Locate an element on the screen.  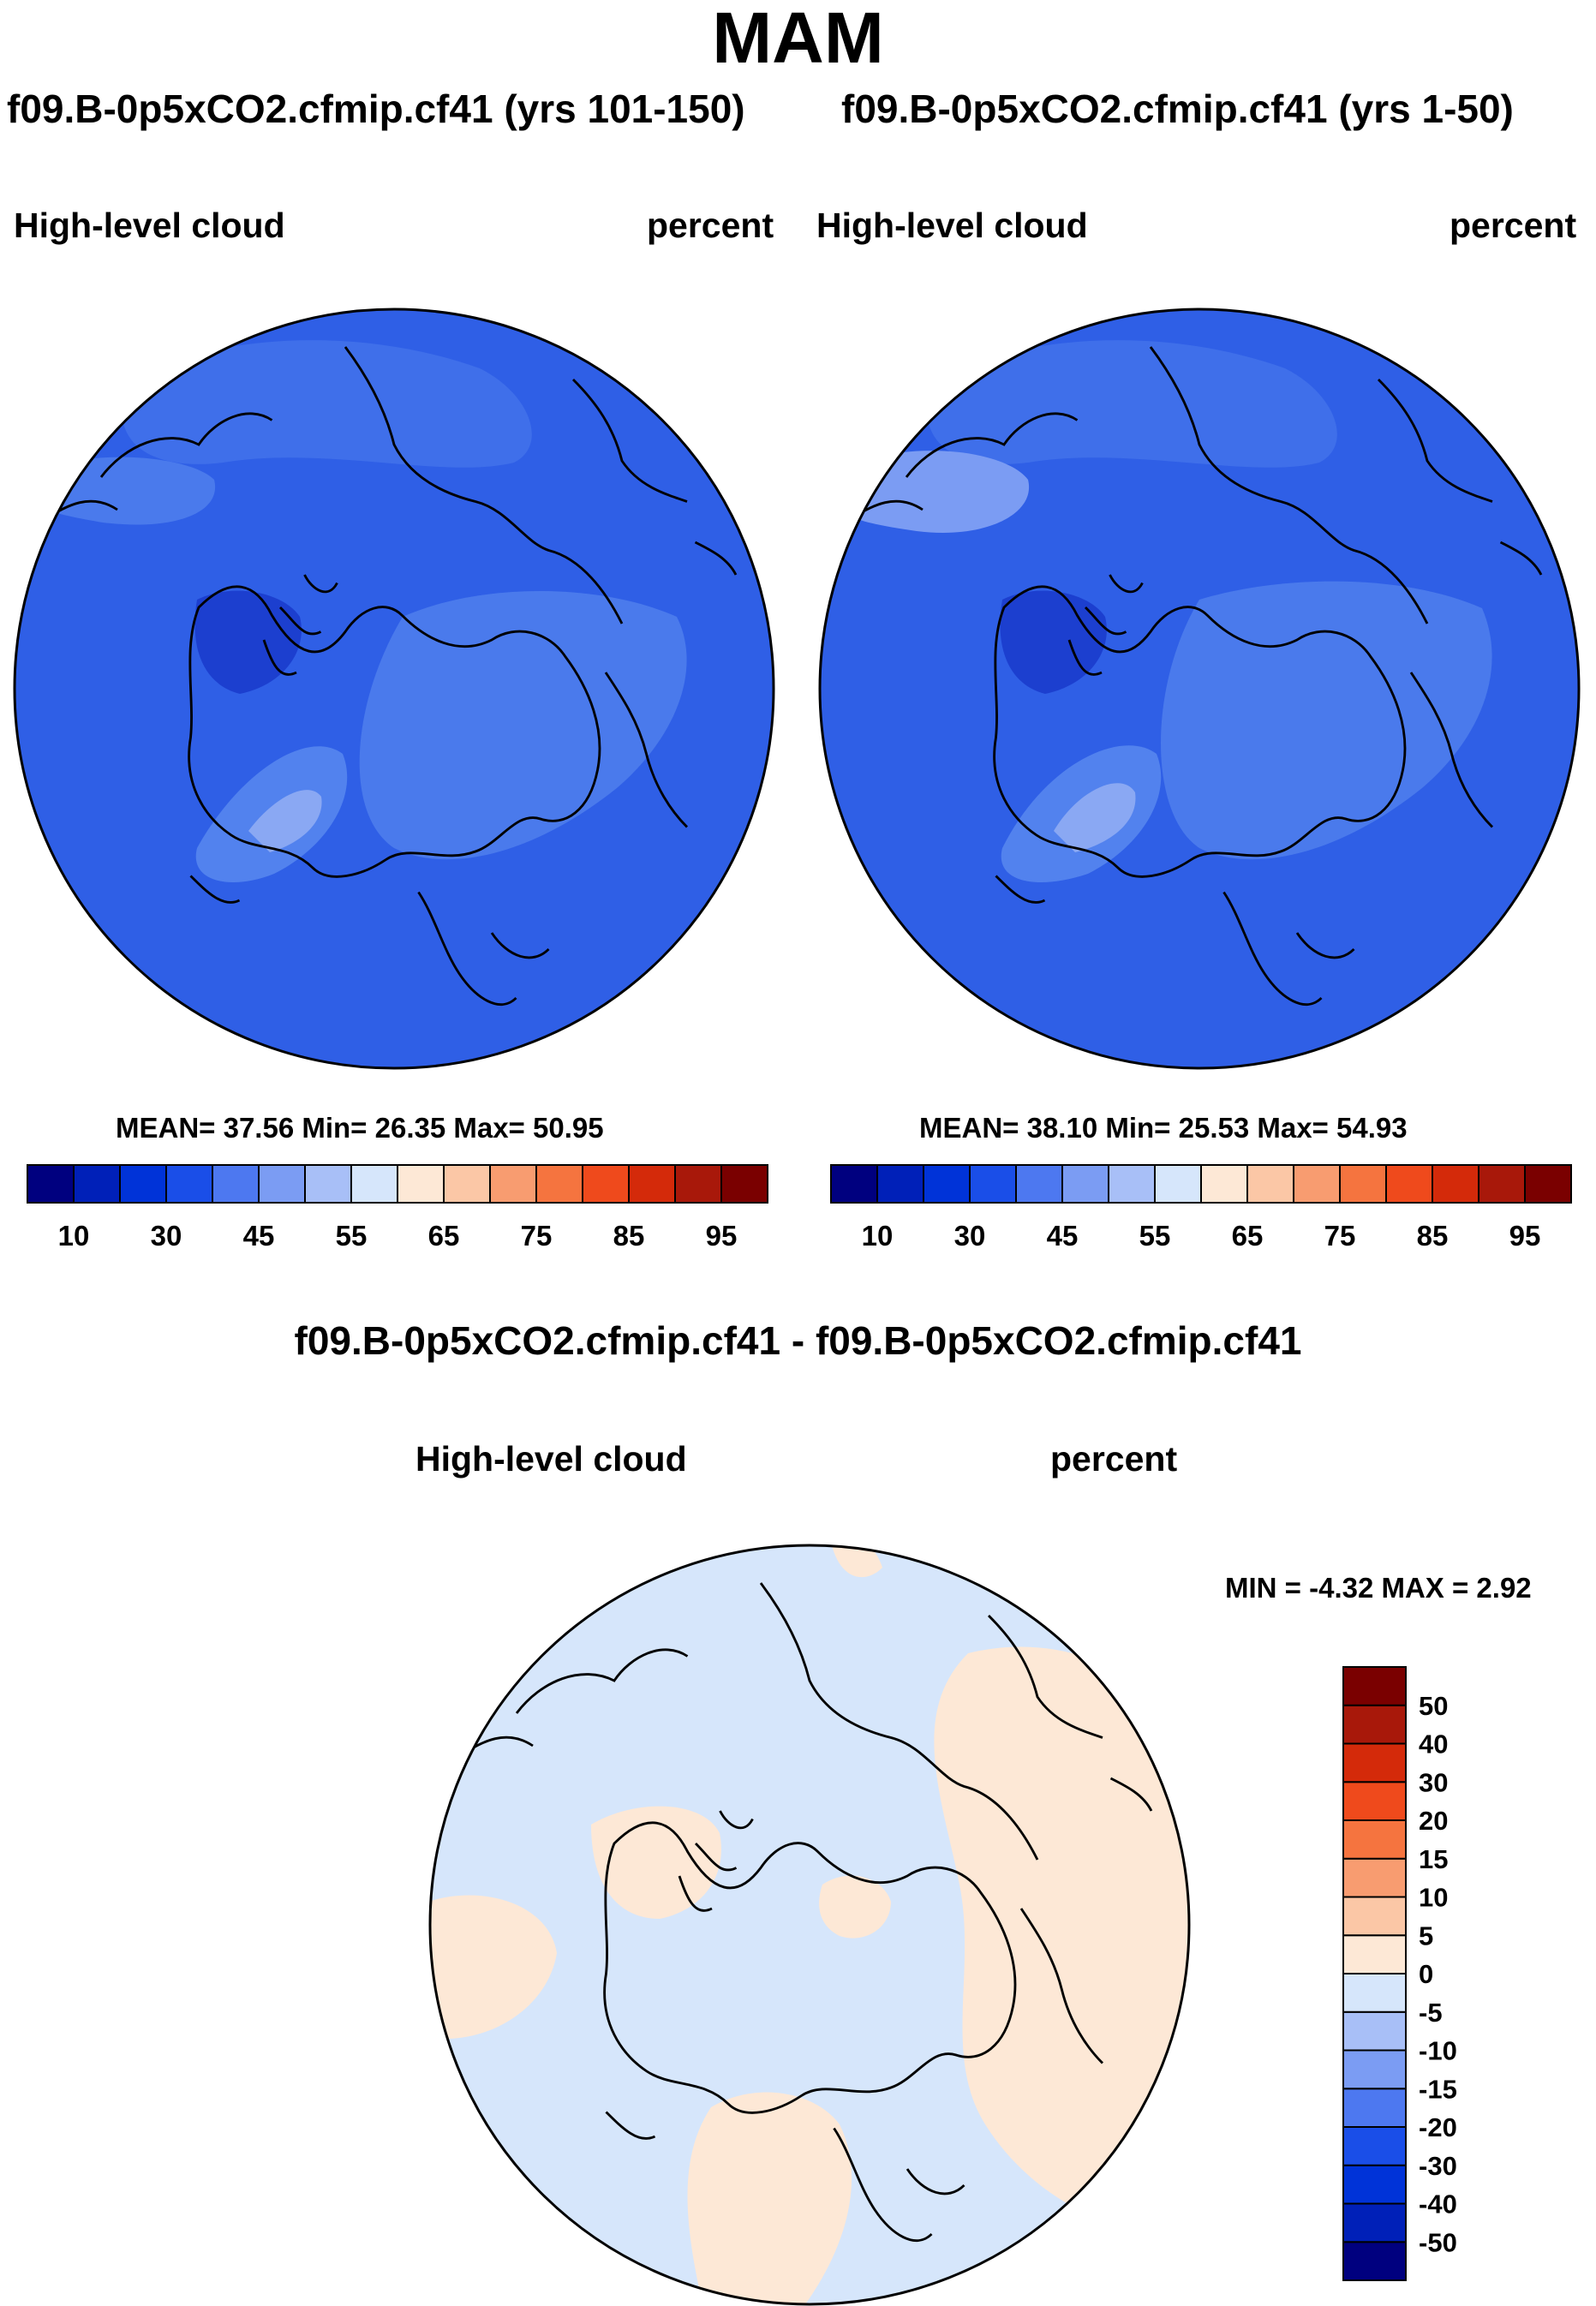
panel1-colorbar-tick-label: 65 is located at coordinates (444, 1236).